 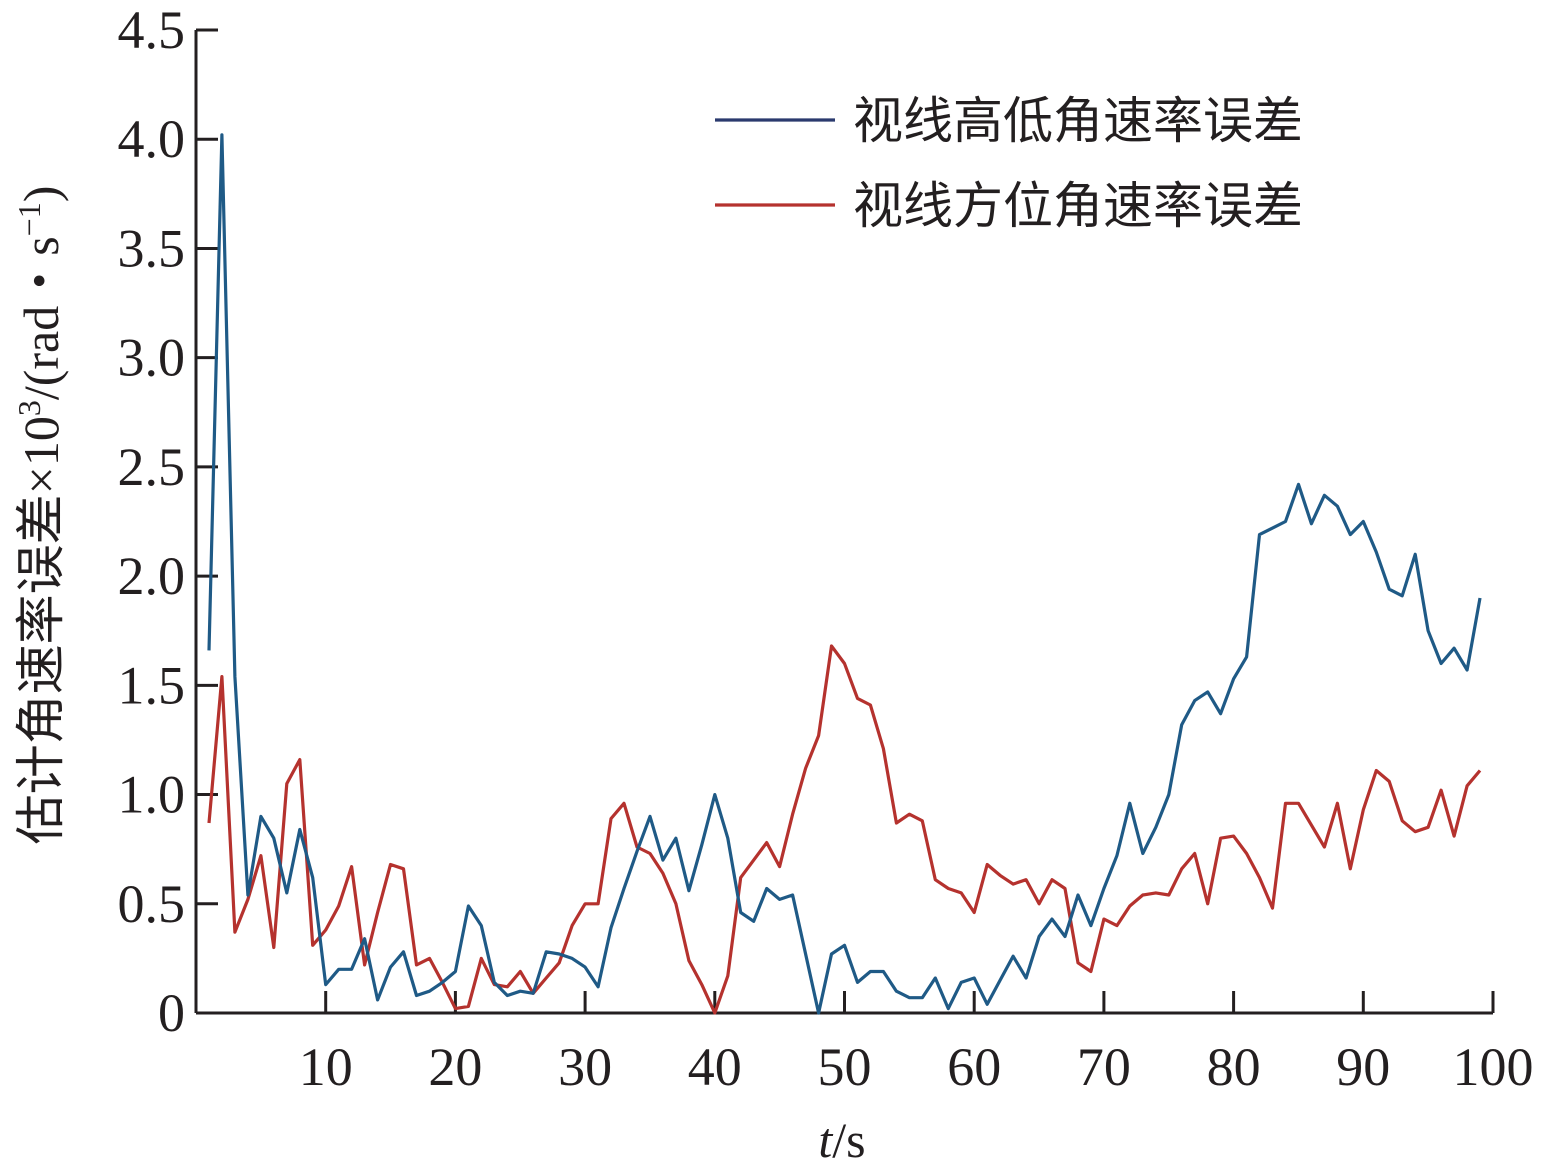 What do you see at coordinates (152, 467) in the screenshot?
I see `y-tick-label: 2.5` at bounding box center [152, 467].